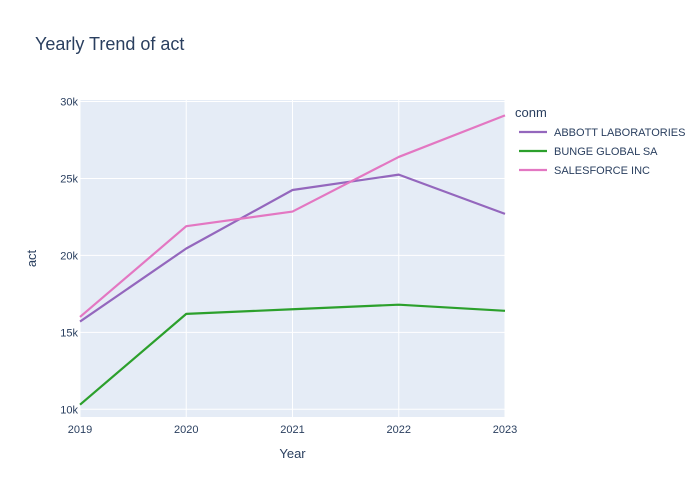 The image size is (700, 500). Describe the element at coordinates (31, 258) in the screenshot. I see `y-axis-title: act` at that location.